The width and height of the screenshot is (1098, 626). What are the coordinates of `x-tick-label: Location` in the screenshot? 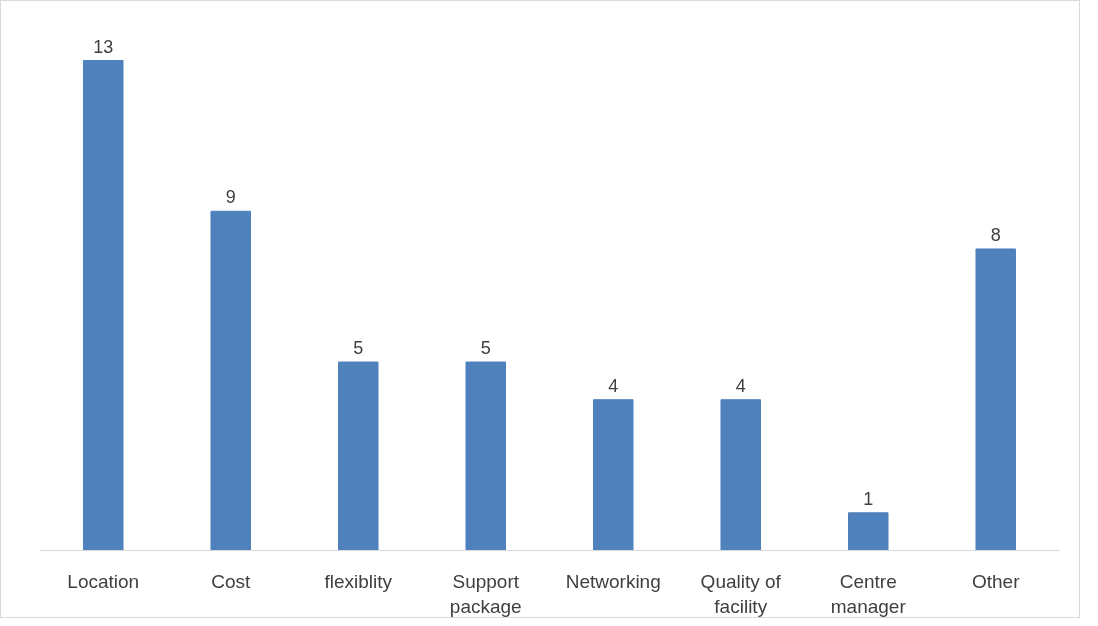 It's located at (103, 581).